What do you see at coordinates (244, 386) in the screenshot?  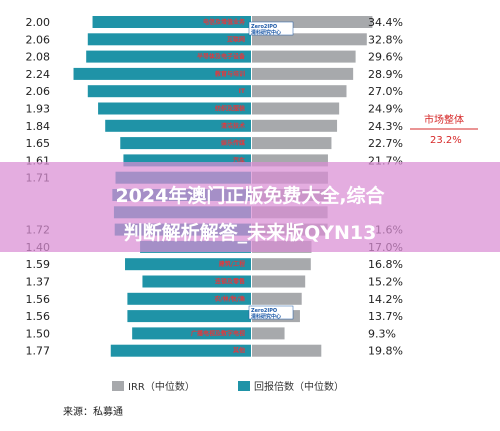 I see `legend-multiple-swatch` at bounding box center [244, 386].